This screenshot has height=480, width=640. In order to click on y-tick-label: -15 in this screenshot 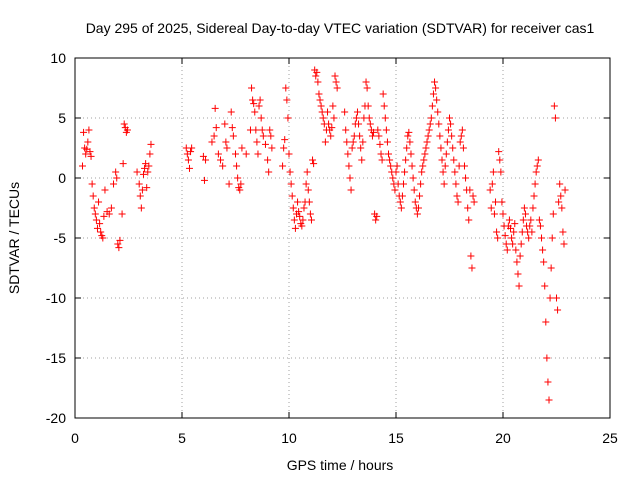, I will do `click(56, 358)`.